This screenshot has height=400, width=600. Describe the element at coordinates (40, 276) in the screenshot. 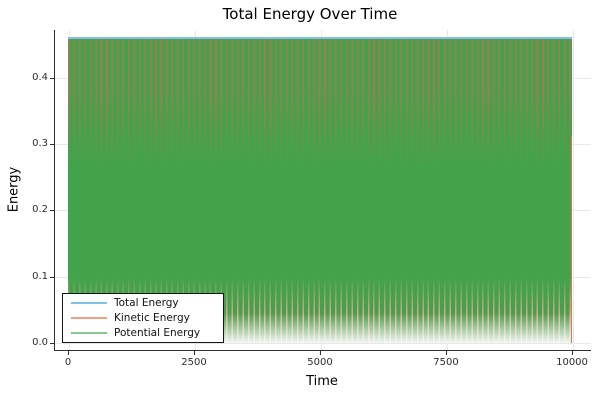

I see `ytick-label-0.1: 0.1` at that location.